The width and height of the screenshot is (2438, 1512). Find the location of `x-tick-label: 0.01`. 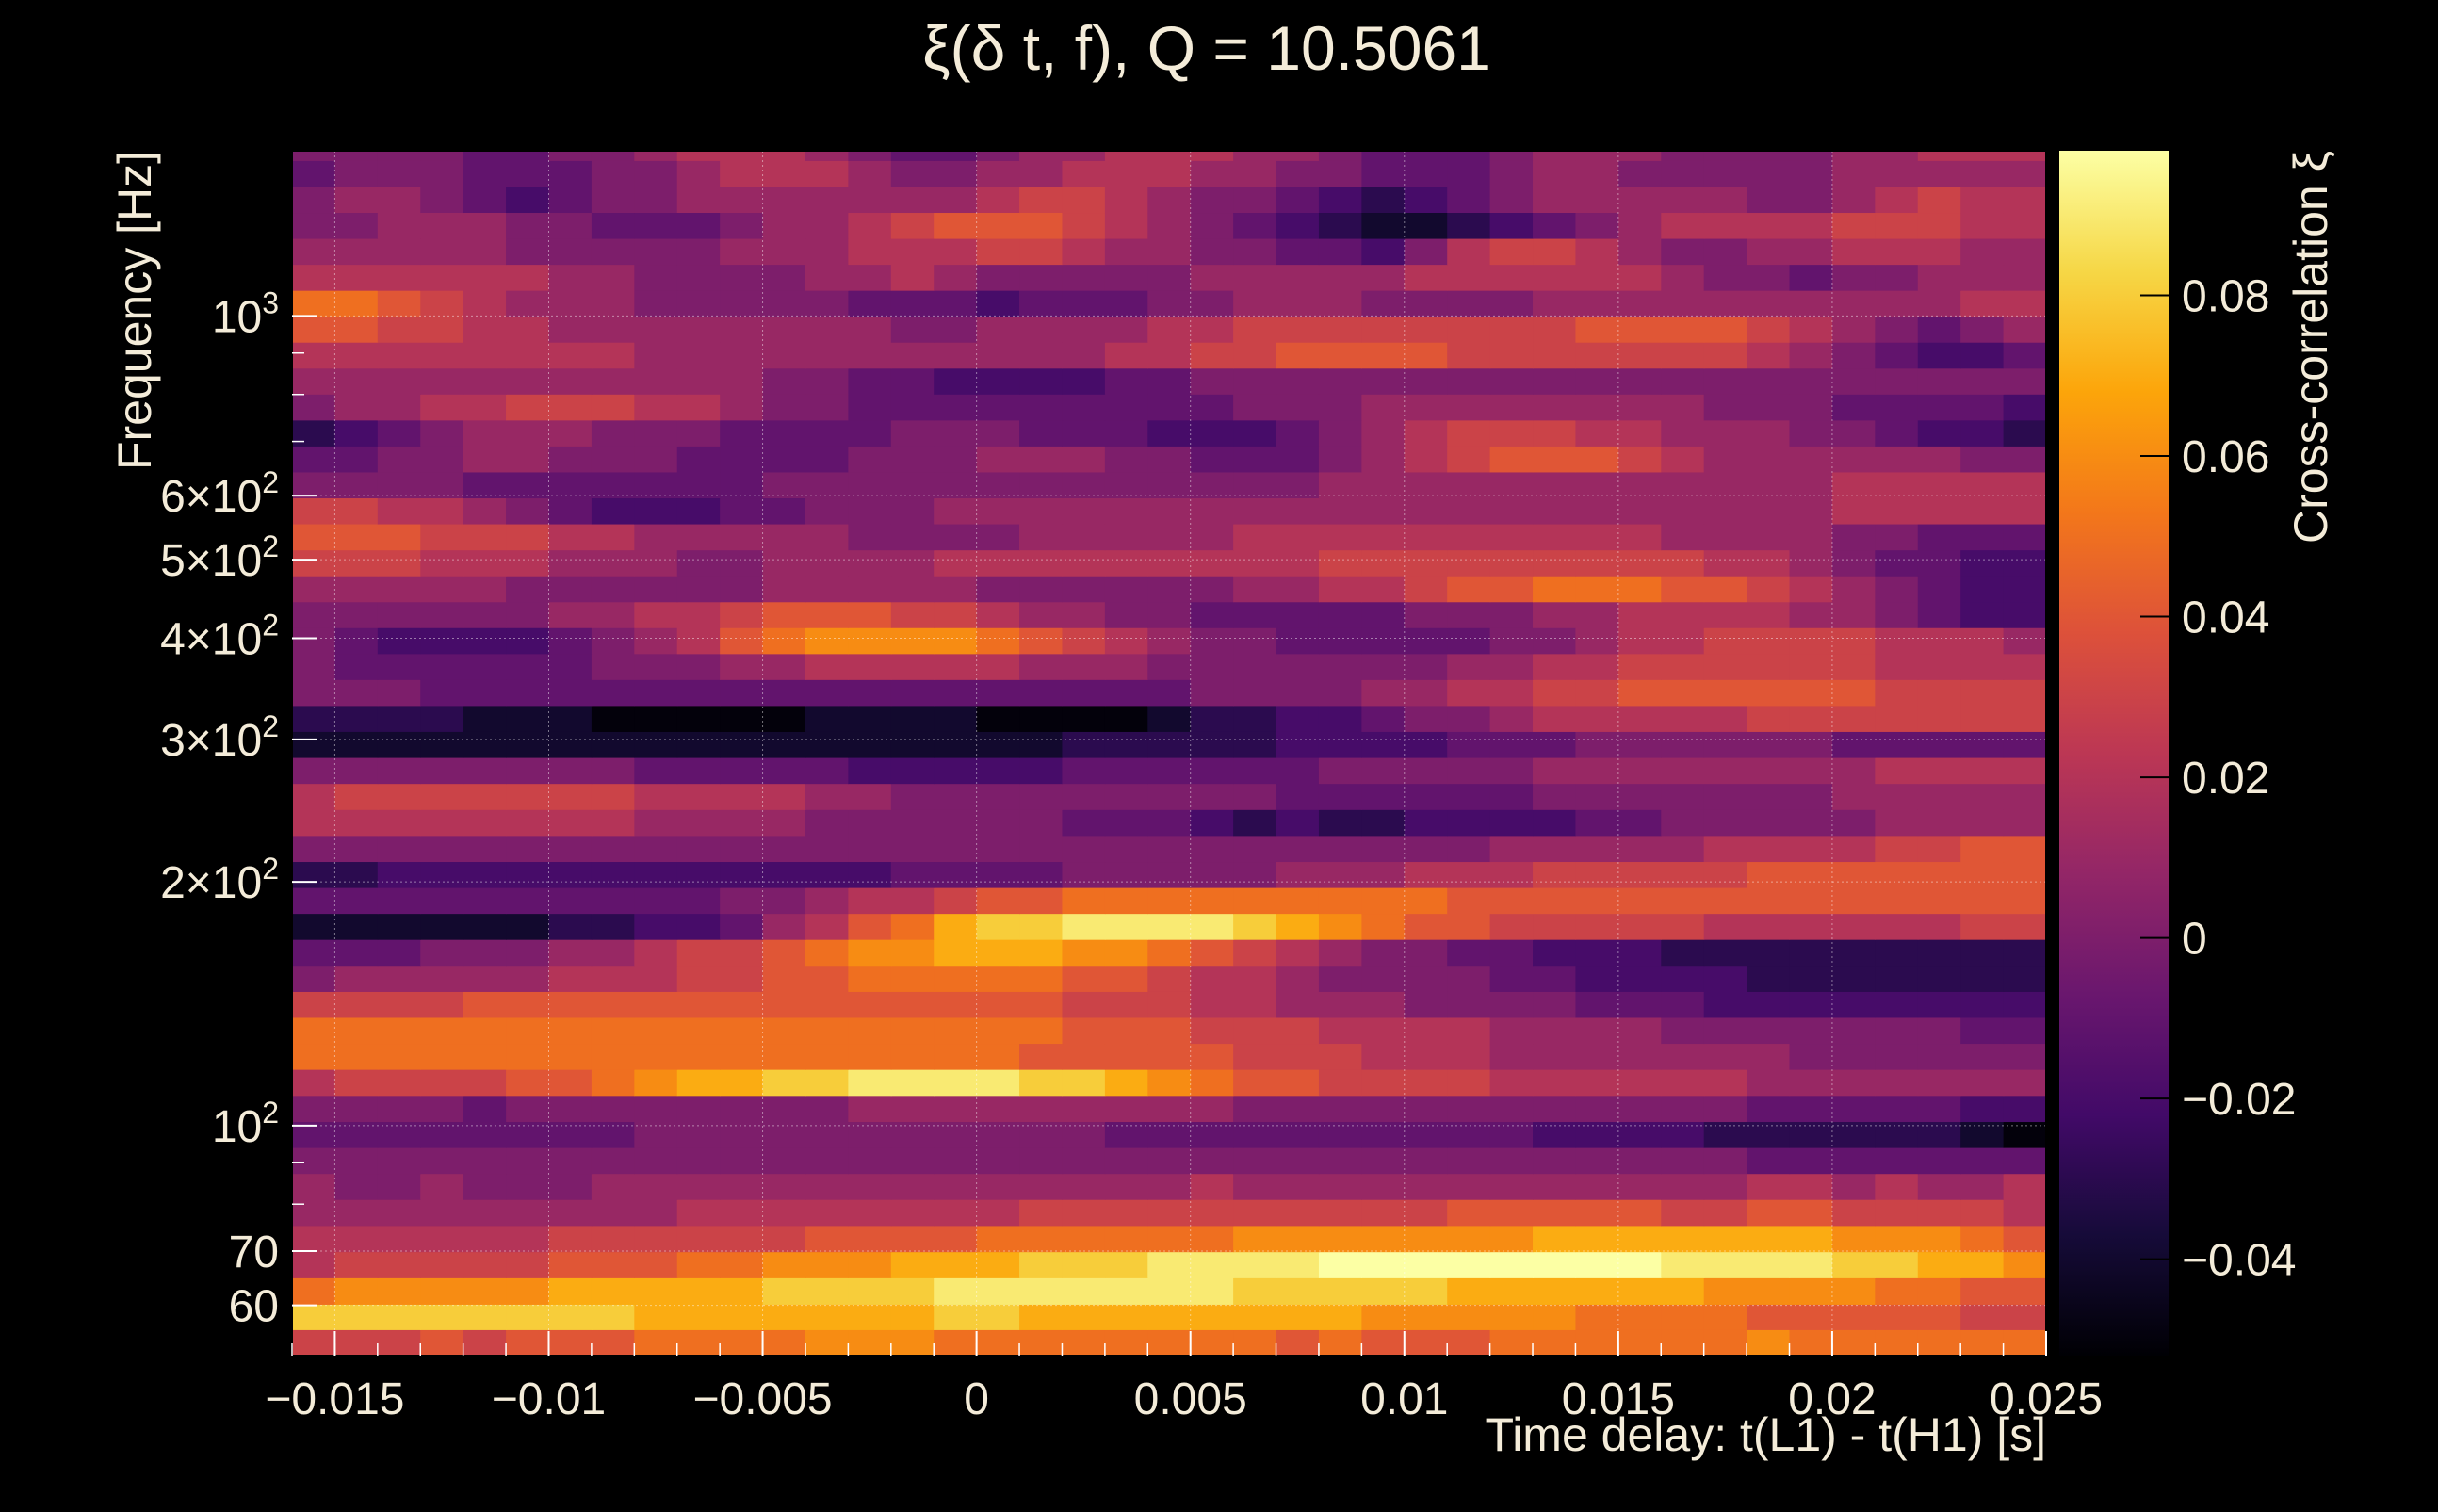

x-tick-label: 0.01 is located at coordinates (1404, 1399).